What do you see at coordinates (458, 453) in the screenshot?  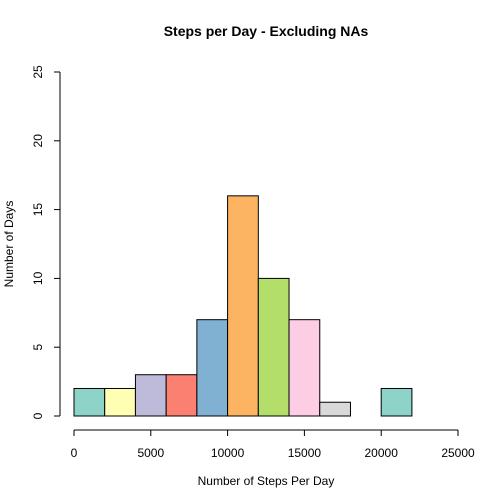 I see `x-tick-label-25000: 25000` at bounding box center [458, 453].